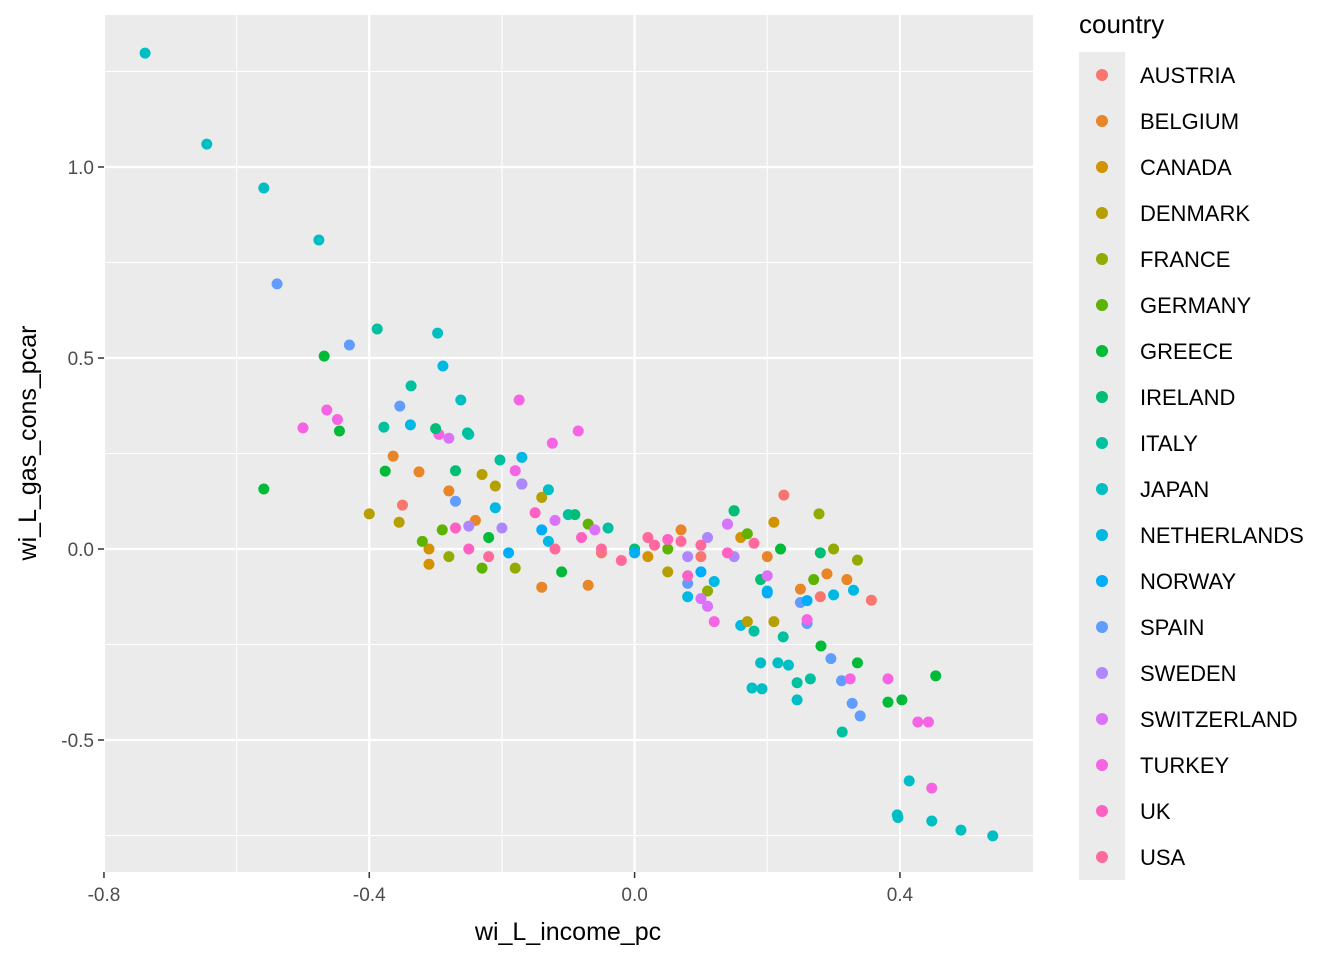  Describe the element at coordinates (1195, 213) in the screenshot. I see `legend-label: DENMARK` at that location.